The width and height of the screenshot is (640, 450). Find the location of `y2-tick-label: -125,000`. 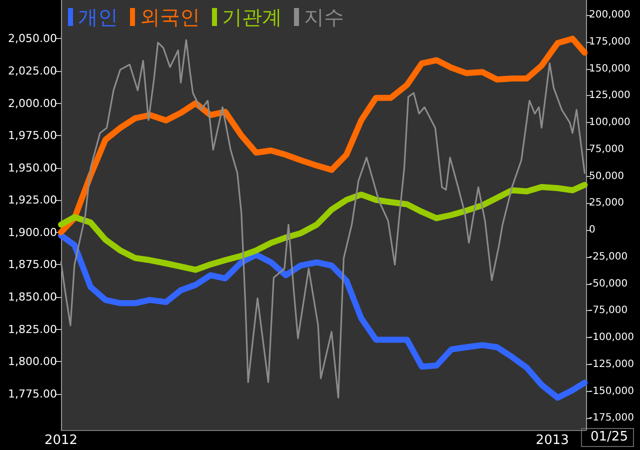

y2-tick-label: -125,000 is located at coordinates (611, 364).